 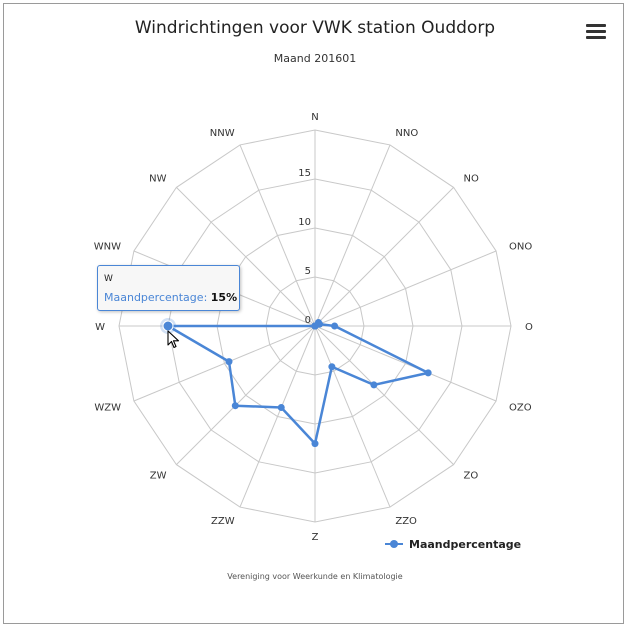 I want to click on series-line, so click(x=298, y=383).